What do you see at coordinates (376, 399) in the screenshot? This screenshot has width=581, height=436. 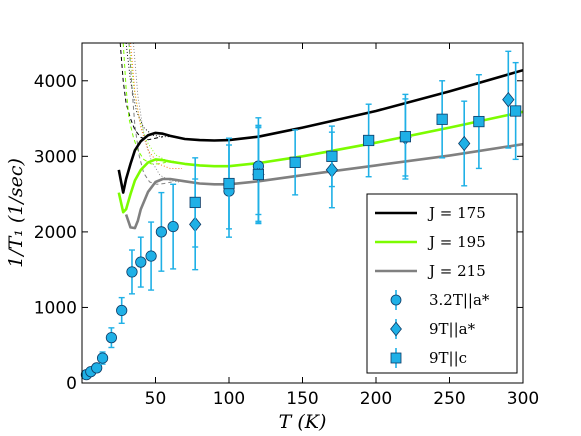 I see `x-tick-label: 200` at bounding box center [376, 399].